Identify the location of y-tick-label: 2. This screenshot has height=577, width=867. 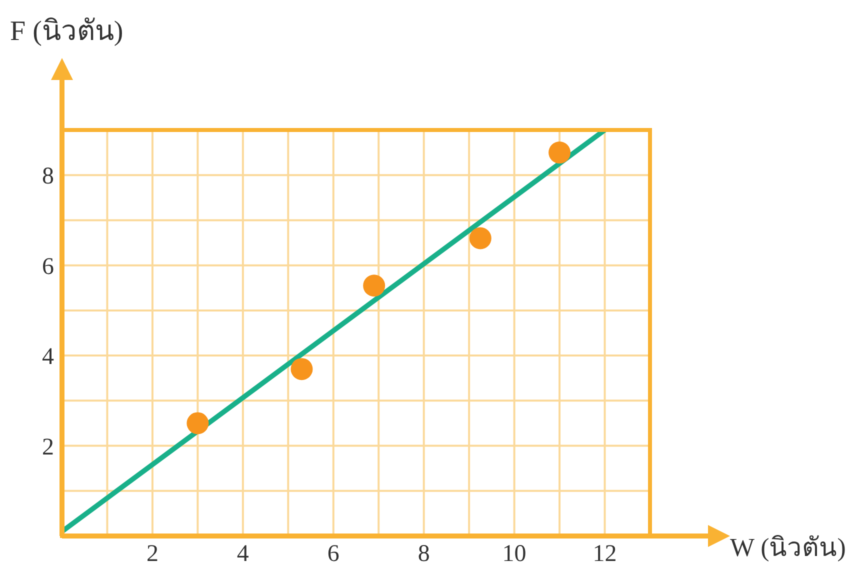
(48, 447).